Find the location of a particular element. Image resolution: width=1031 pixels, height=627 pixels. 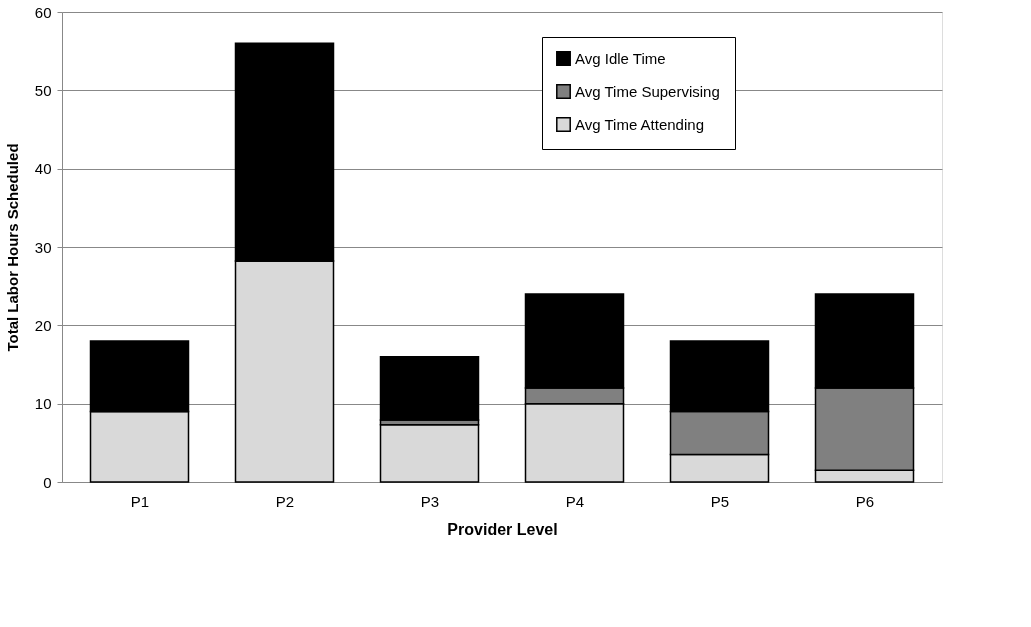

y-tick-label: 30 is located at coordinates (43, 247).